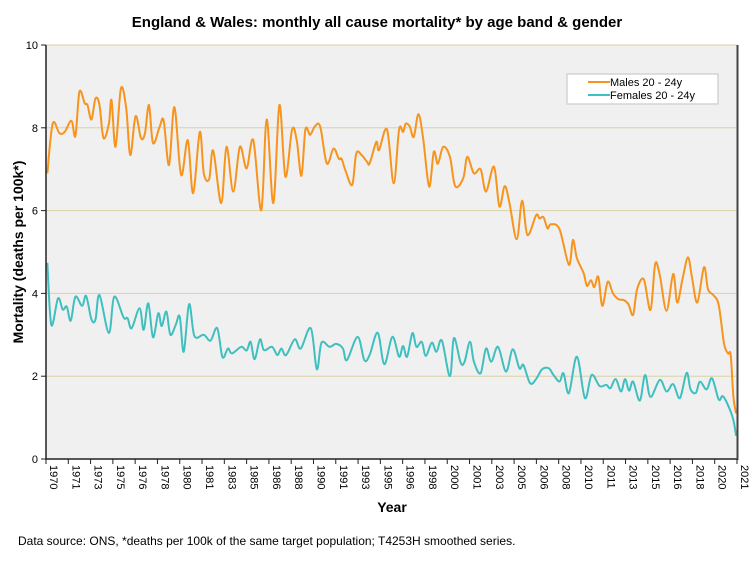 The height and width of the screenshot is (564, 754). Describe the element at coordinates (610, 477) in the screenshot. I see `x-tick-label: 2011` at that location.